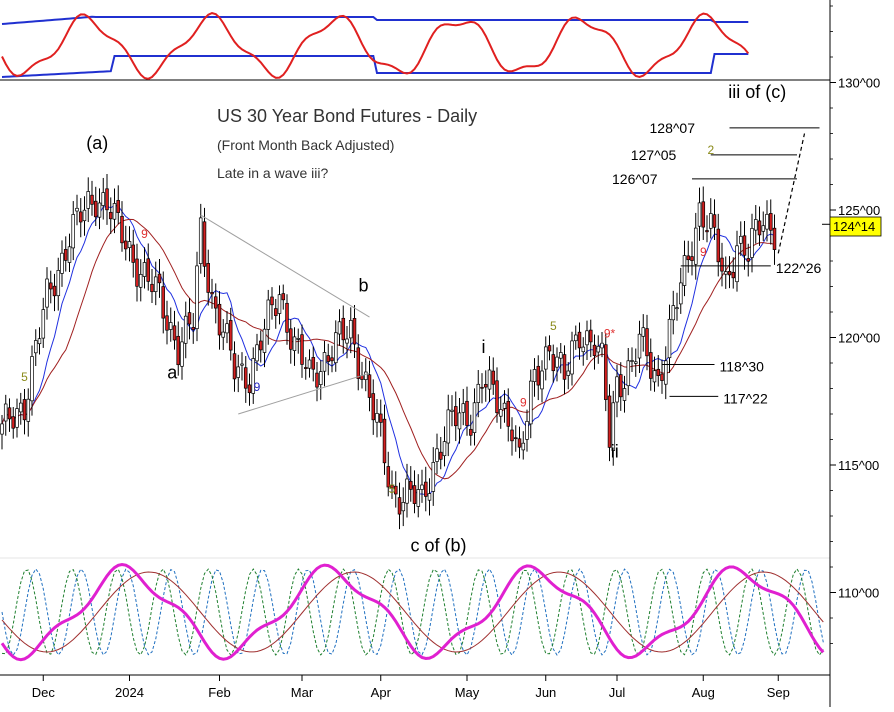 The height and width of the screenshot is (712, 894). Describe the element at coordinates (129, 692) in the screenshot. I see `time-axis-label: 2024` at that location.